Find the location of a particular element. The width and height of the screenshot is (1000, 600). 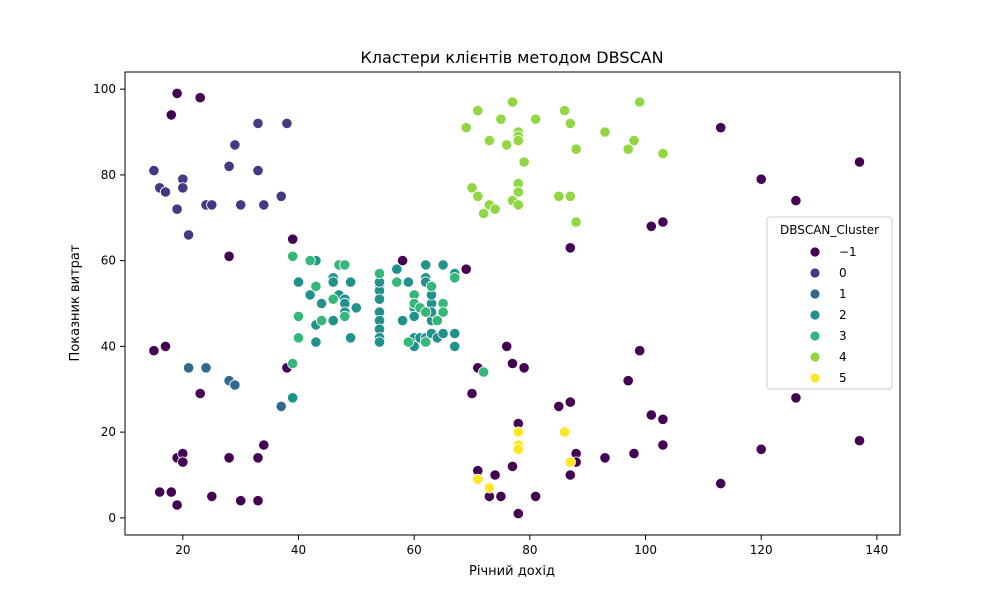

x-axis-label: Річний дохід is located at coordinates (512, 571).